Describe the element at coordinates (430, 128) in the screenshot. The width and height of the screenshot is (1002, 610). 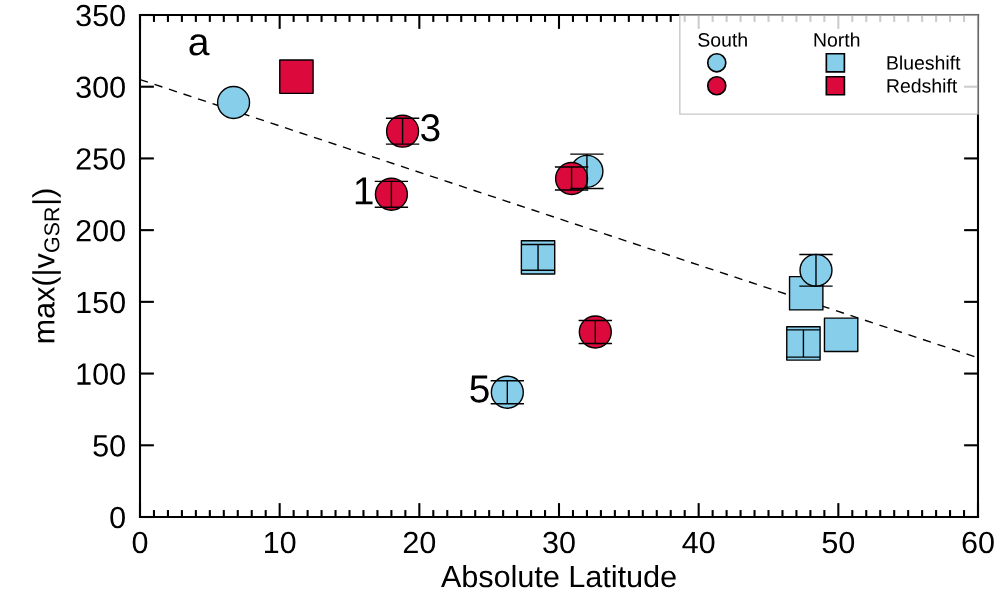
I see `annotation: 3` at that location.